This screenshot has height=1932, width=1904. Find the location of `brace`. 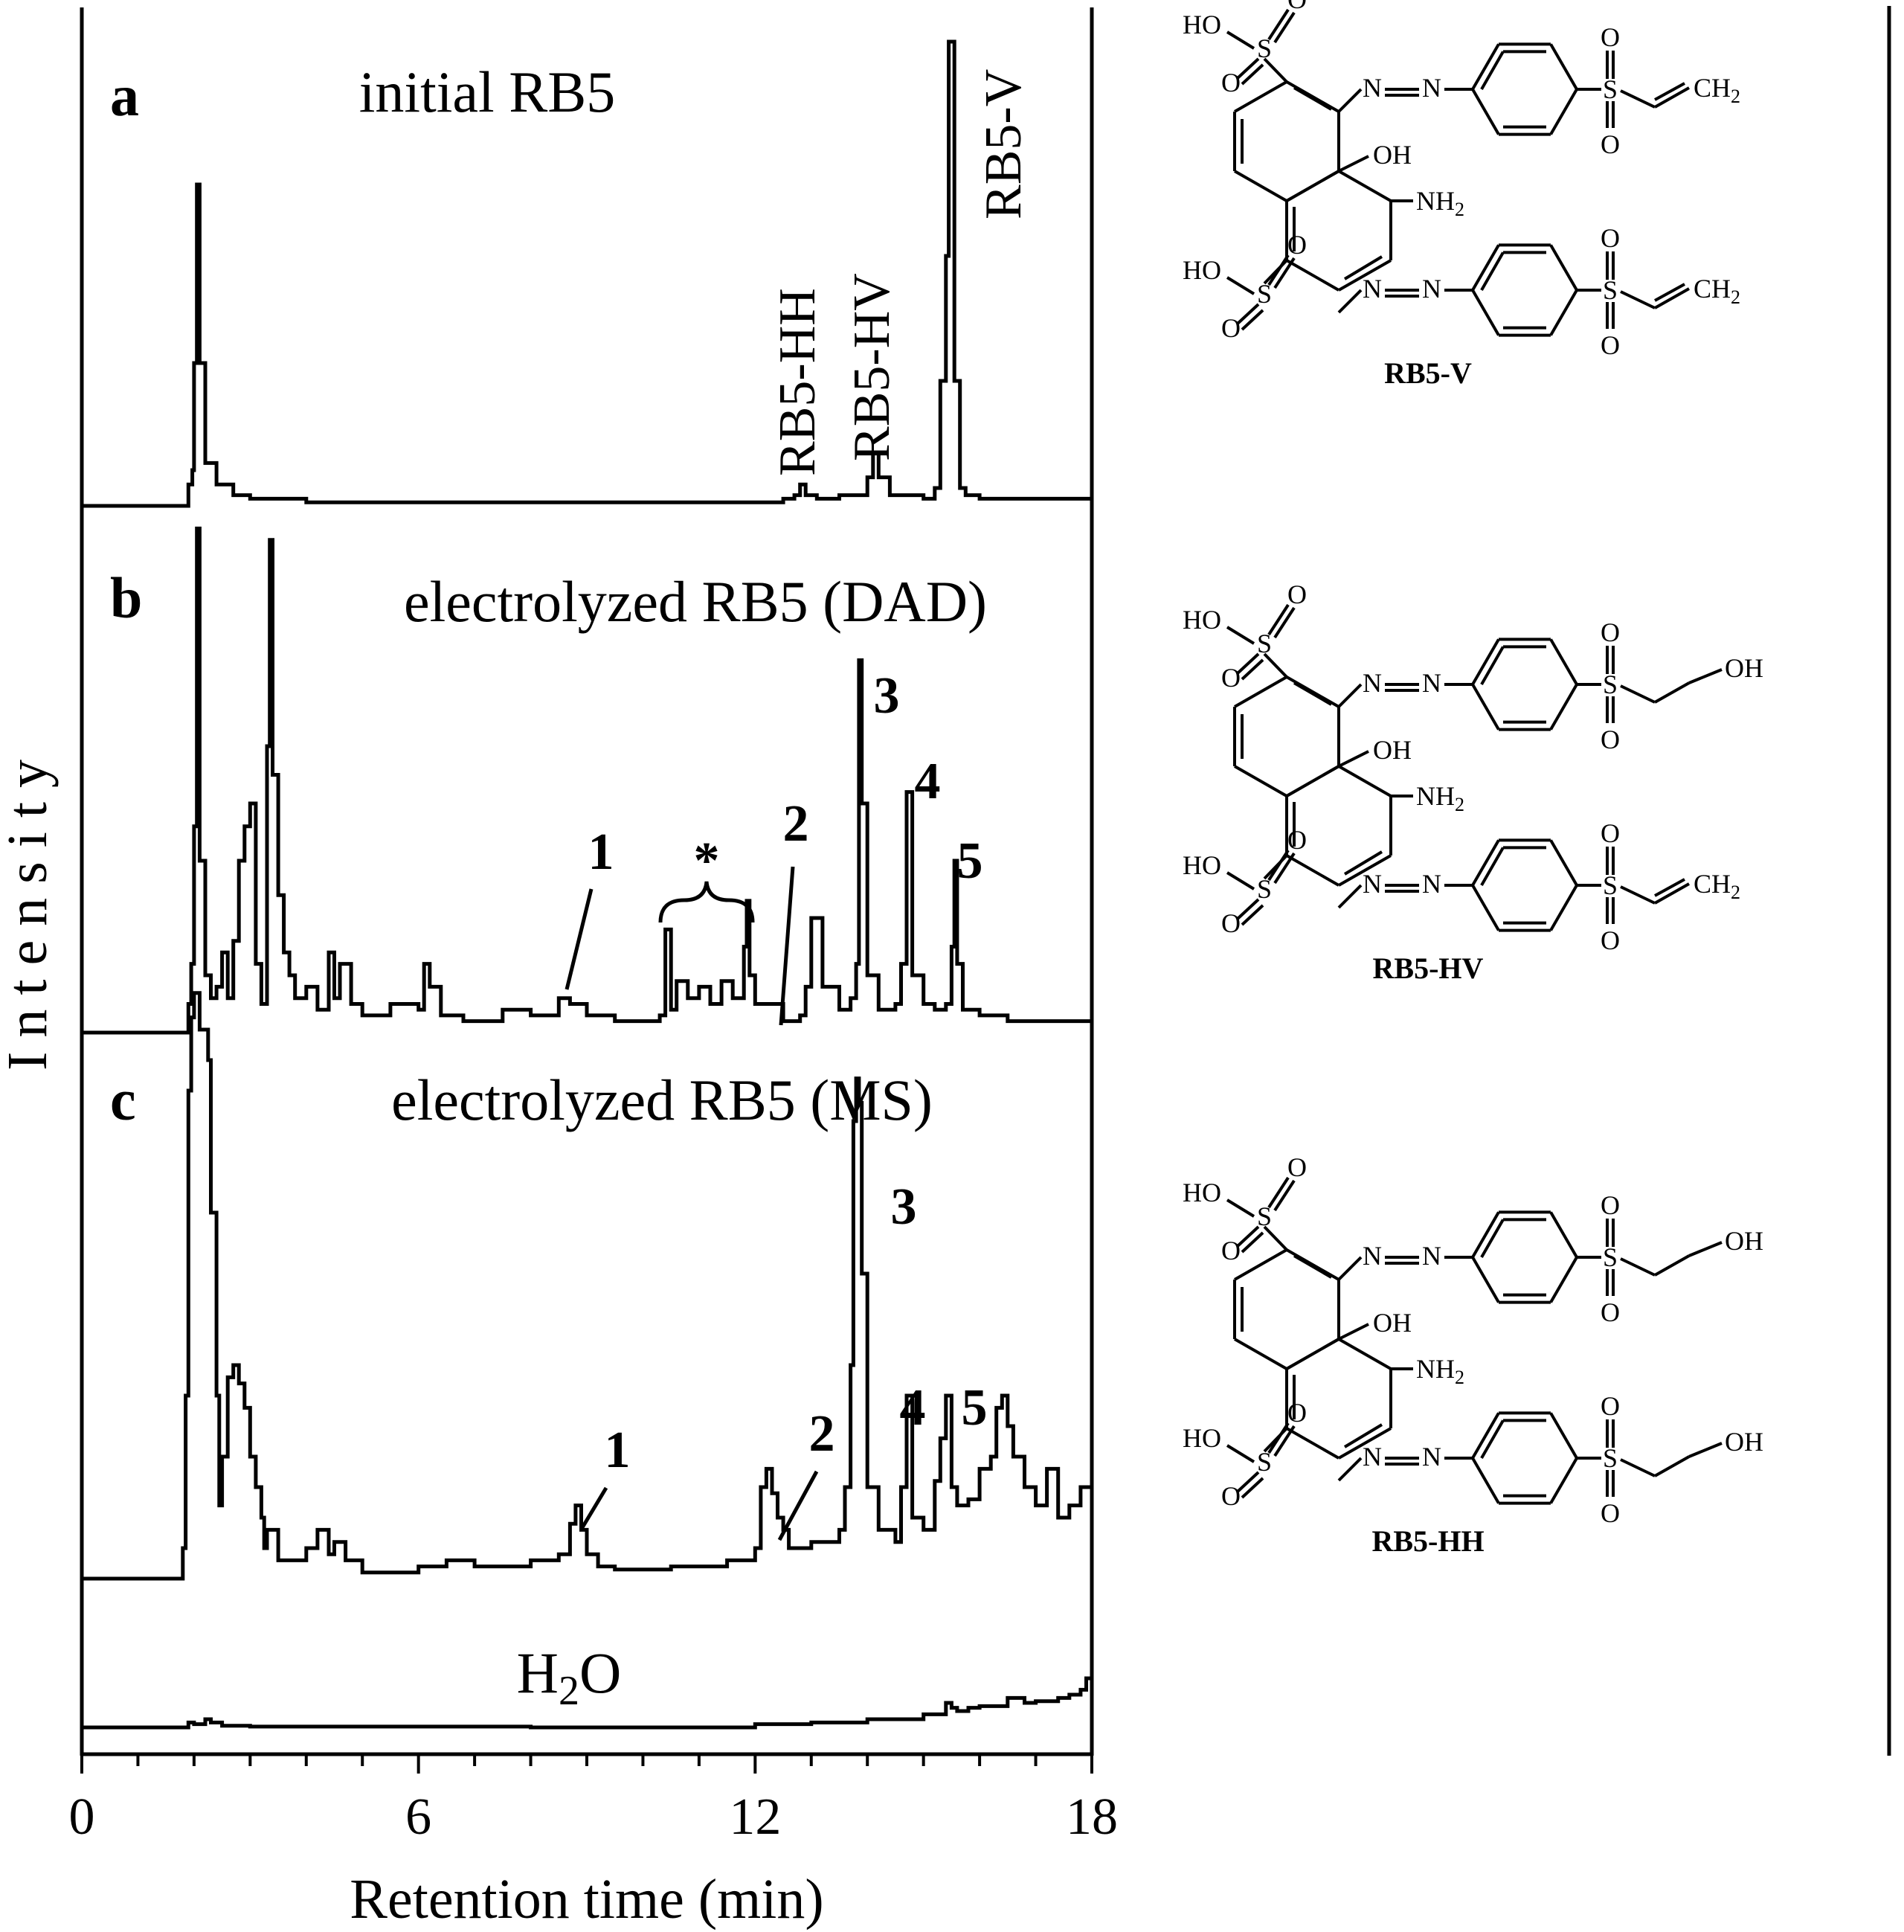

brace is located at coordinates (707, 902).